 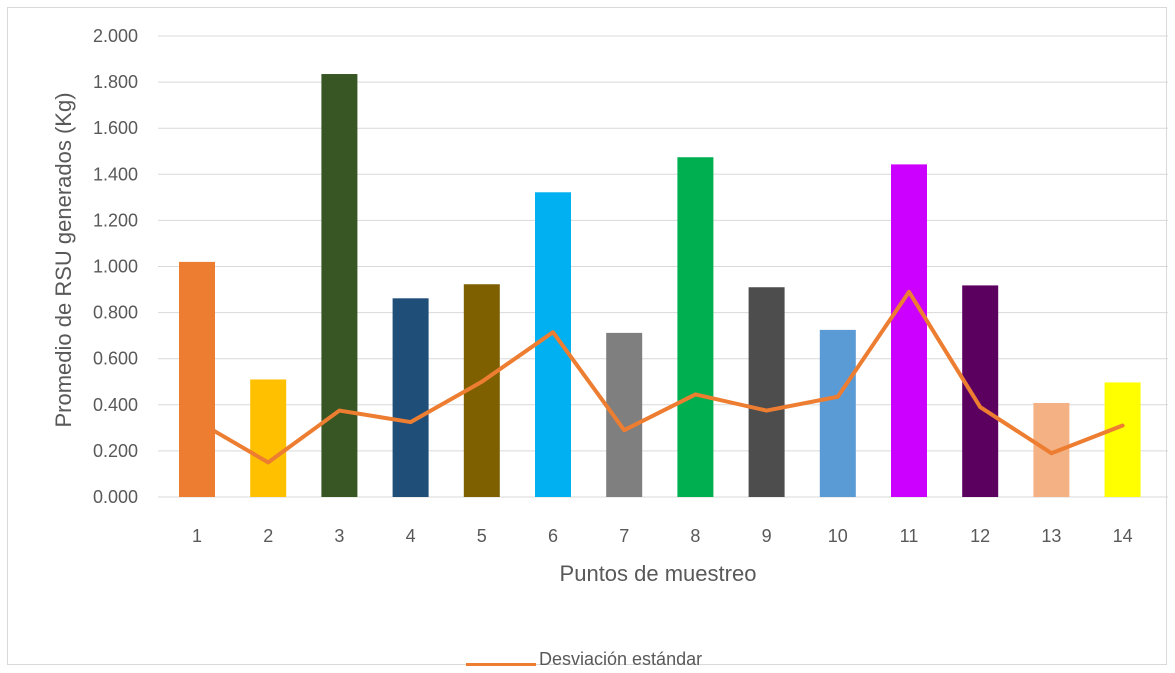 What do you see at coordinates (115, 128) in the screenshot?
I see `y-tick-label: 1.600` at bounding box center [115, 128].